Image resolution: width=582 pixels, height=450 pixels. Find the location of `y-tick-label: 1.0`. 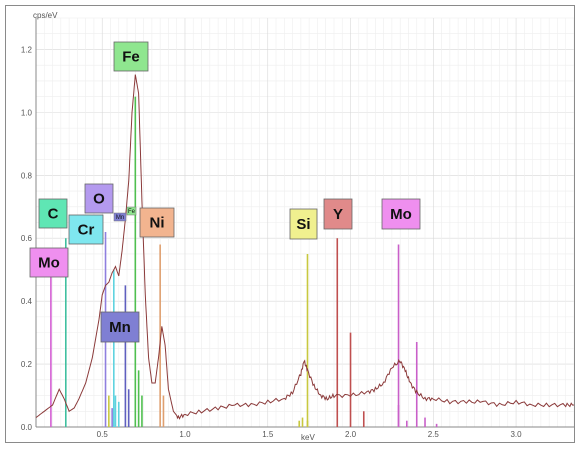

y-tick-label: 1.0 is located at coordinates (27, 112).